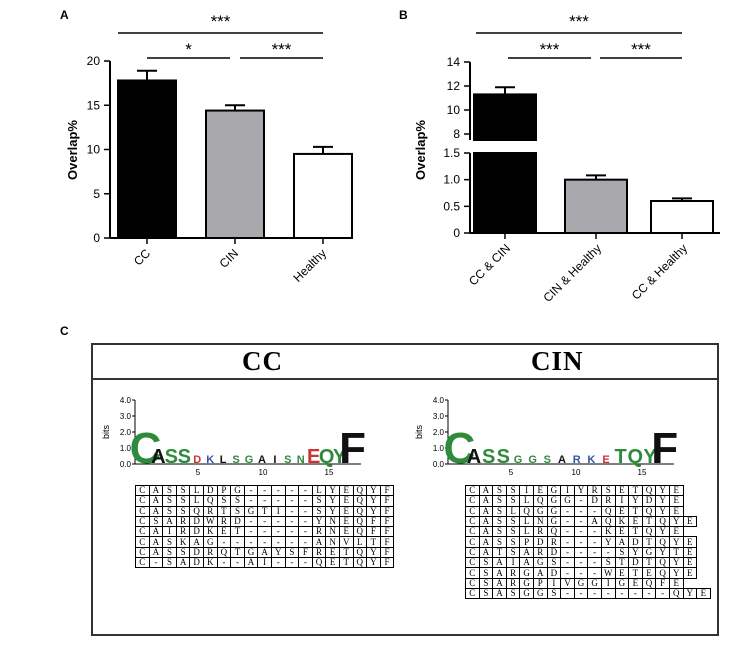  What do you see at coordinates (419, 432) in the screenshot?
I see `logo-y-axis-label: bits` at bounding box center [419, 432].